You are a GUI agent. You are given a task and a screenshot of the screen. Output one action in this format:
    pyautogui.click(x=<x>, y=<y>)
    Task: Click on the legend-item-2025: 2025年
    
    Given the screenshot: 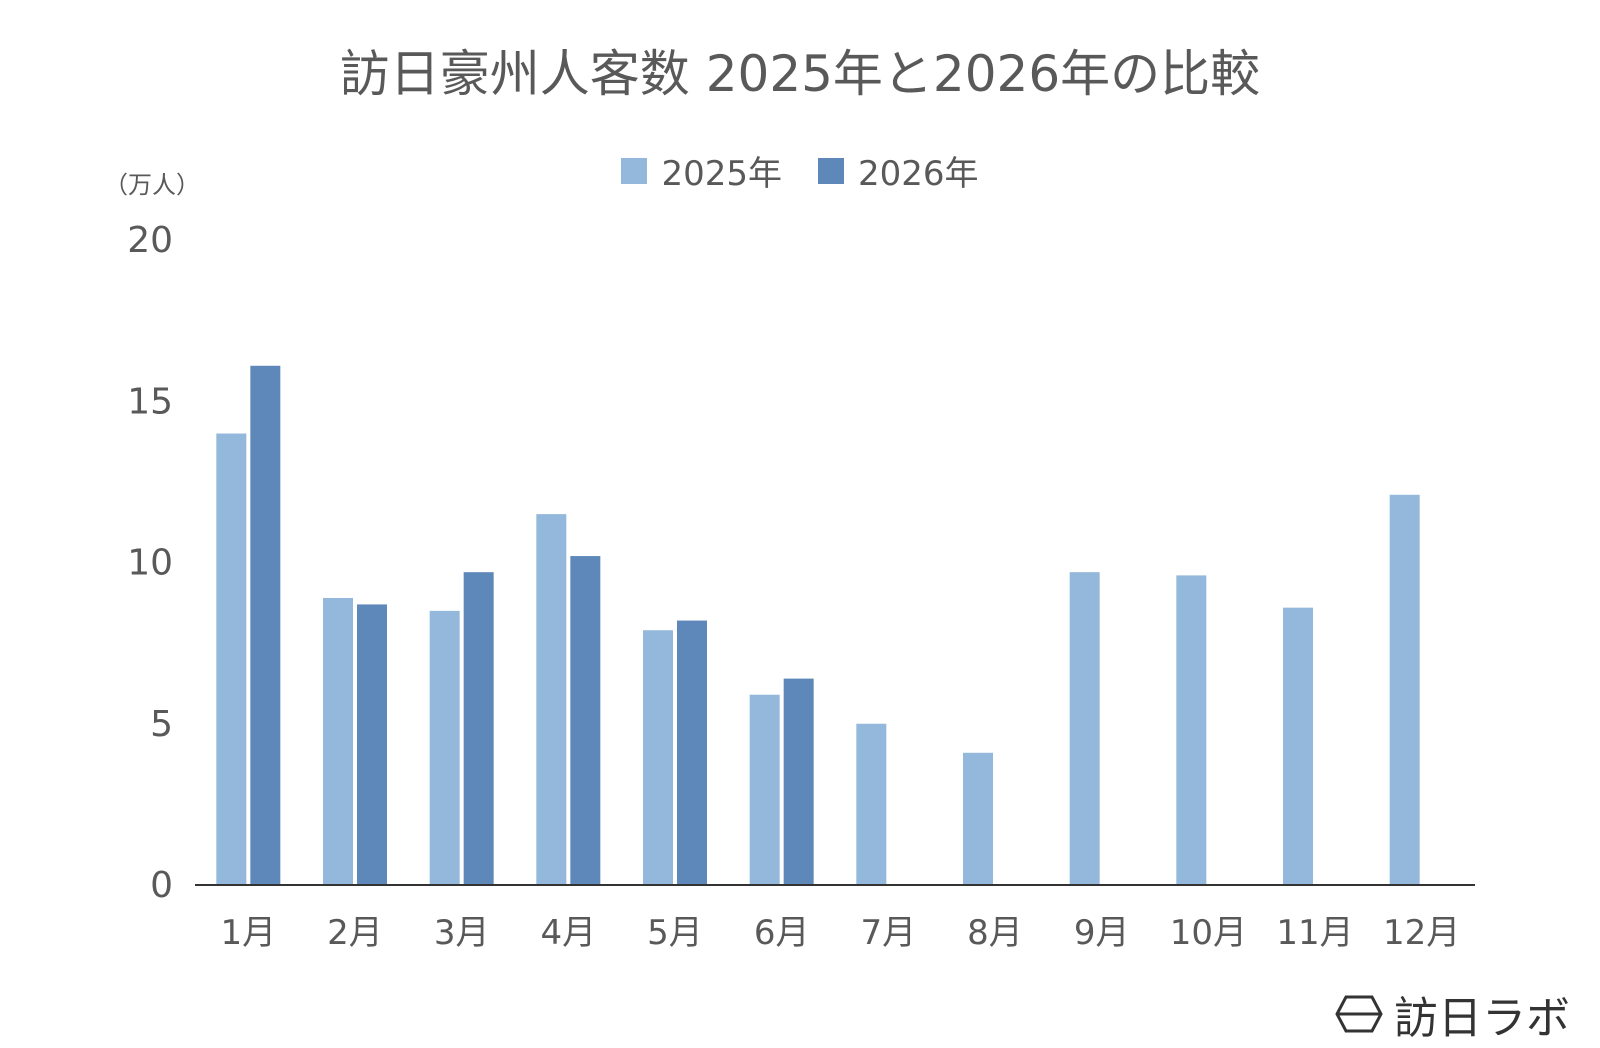 What is the action you would take?
    pyautogui.click(x=701, y=170)
    